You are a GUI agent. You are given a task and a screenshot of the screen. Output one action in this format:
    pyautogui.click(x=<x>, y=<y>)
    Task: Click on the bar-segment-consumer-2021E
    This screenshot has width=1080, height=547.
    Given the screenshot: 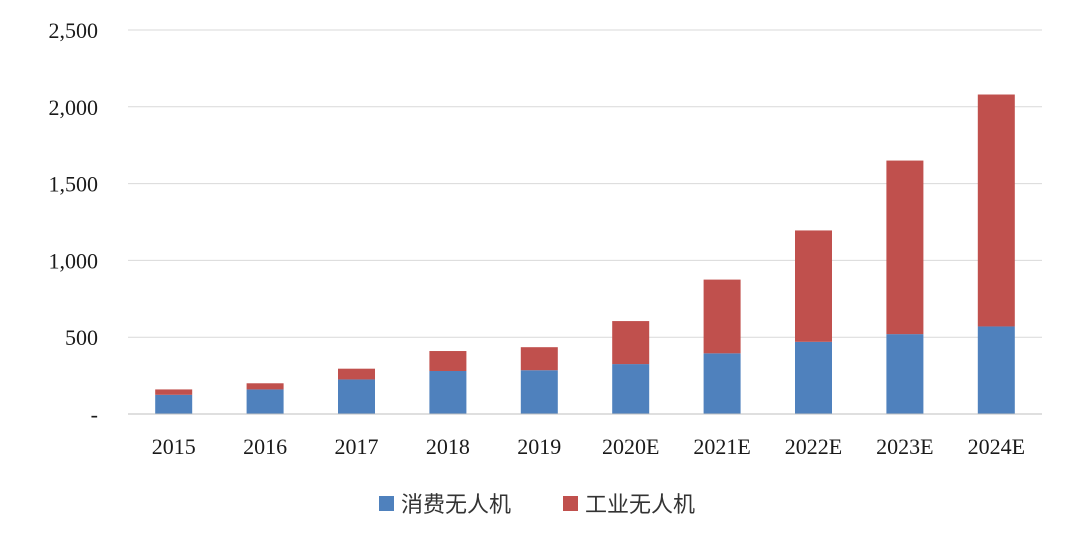 What is the action you would take?
    pyautogui.click(x=722, y=383)
    